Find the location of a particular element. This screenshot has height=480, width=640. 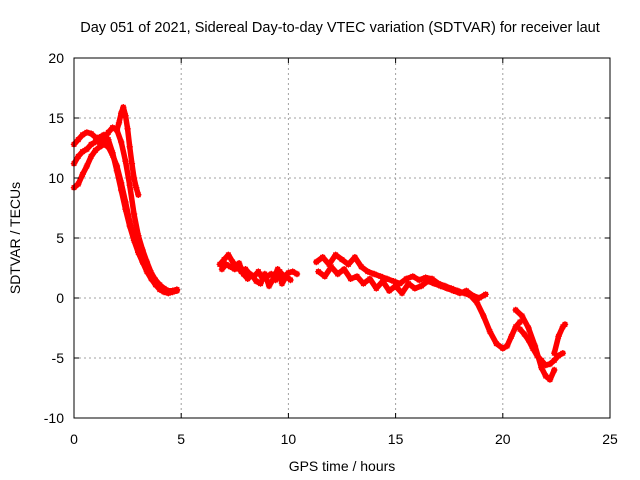

series-spike is located at coordinates (127, 151).